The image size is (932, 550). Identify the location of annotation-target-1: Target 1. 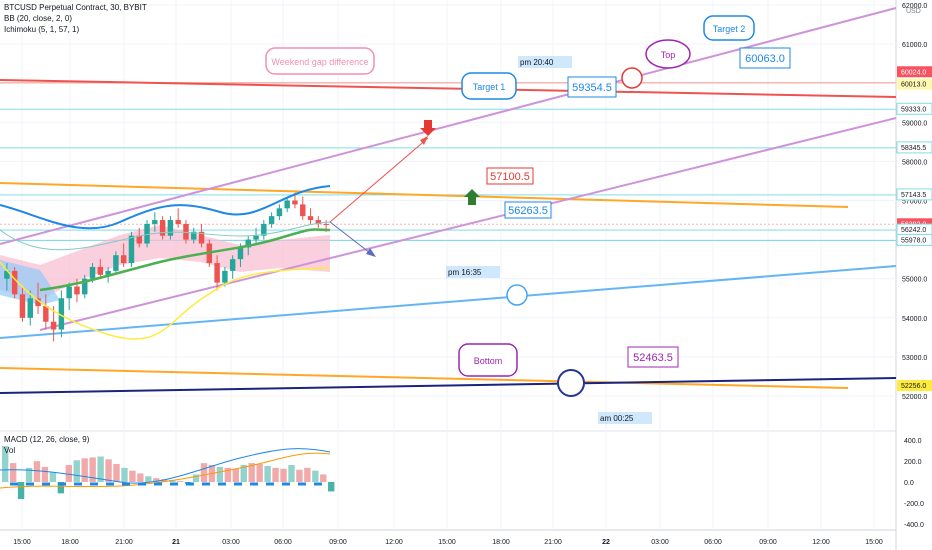
(489, 86).